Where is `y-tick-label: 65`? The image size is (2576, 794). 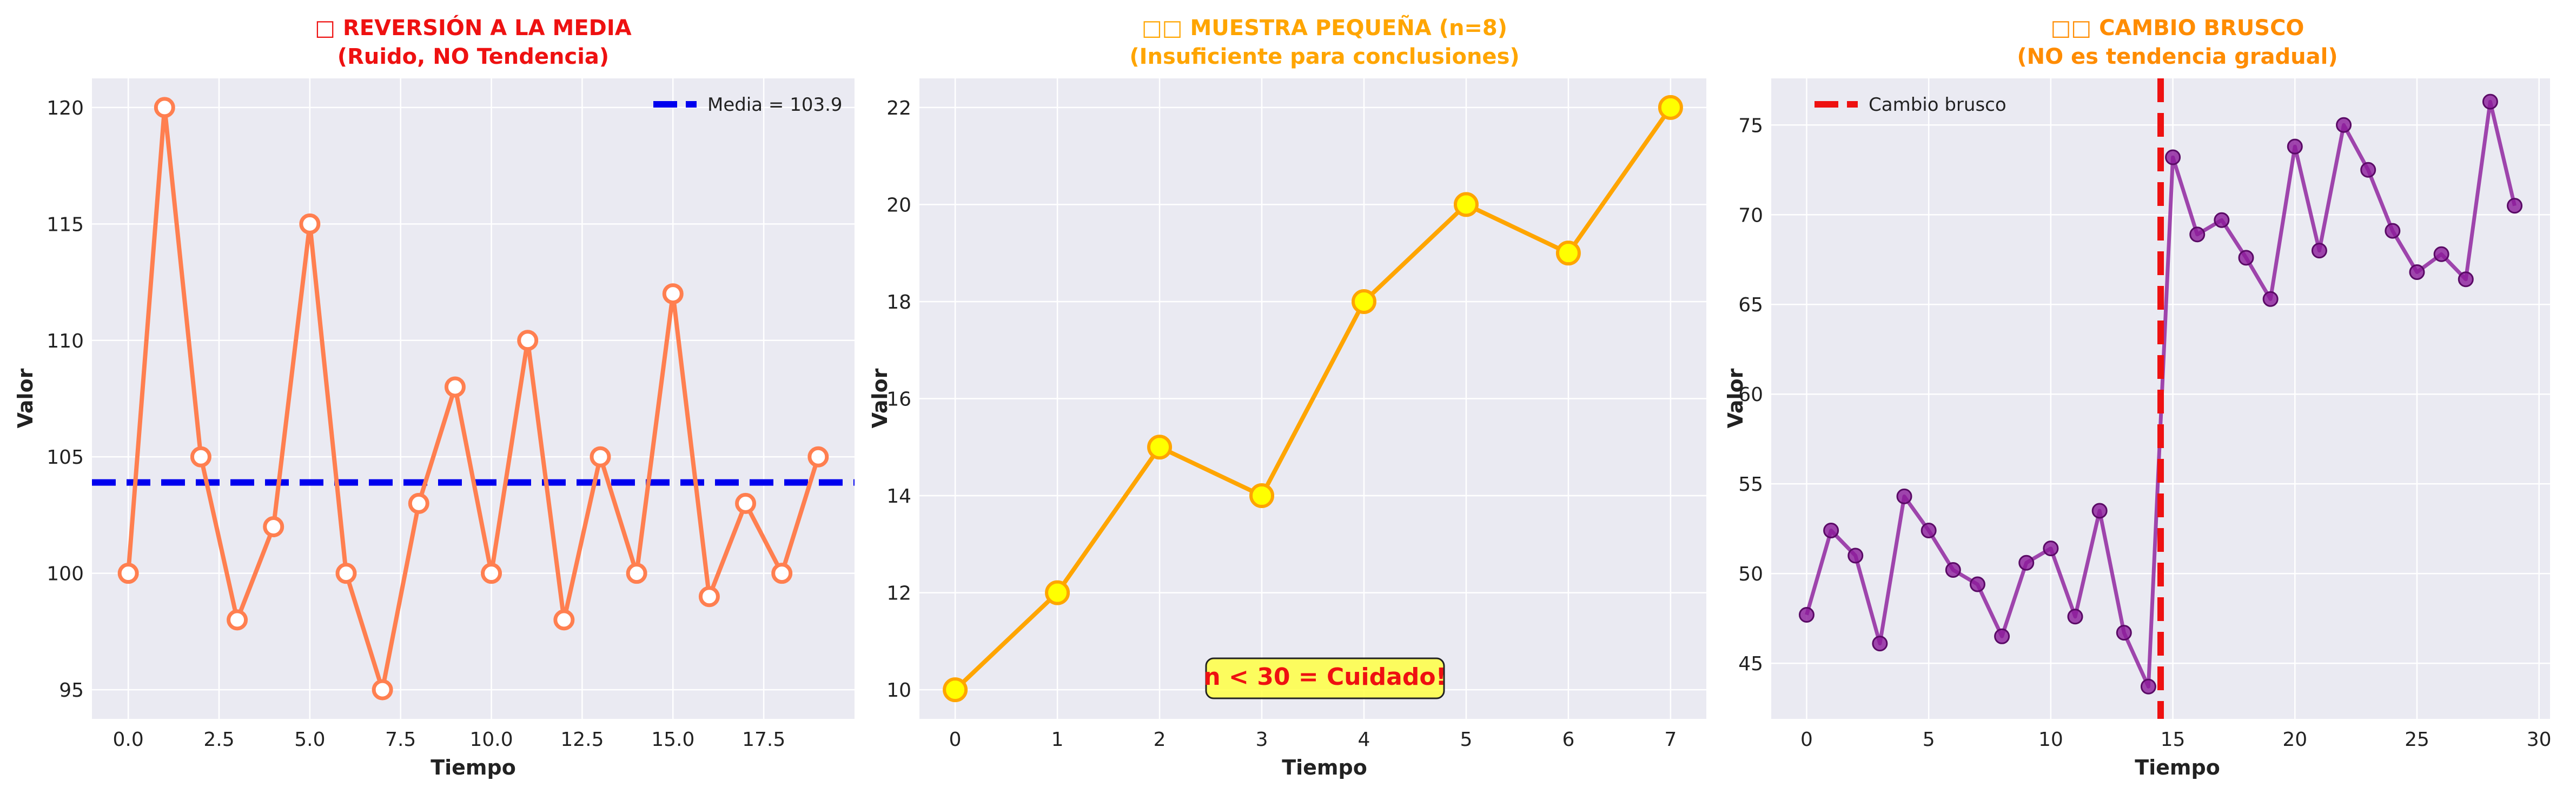
y-tick-label: 65 is located at coordinates (1751, 305).